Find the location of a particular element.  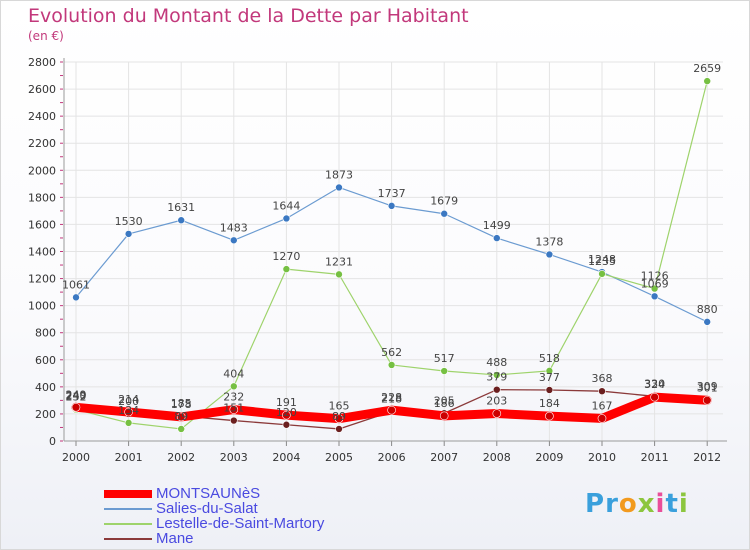

legend-label: Salies-du-Salat is located at coordinates (207, 508).